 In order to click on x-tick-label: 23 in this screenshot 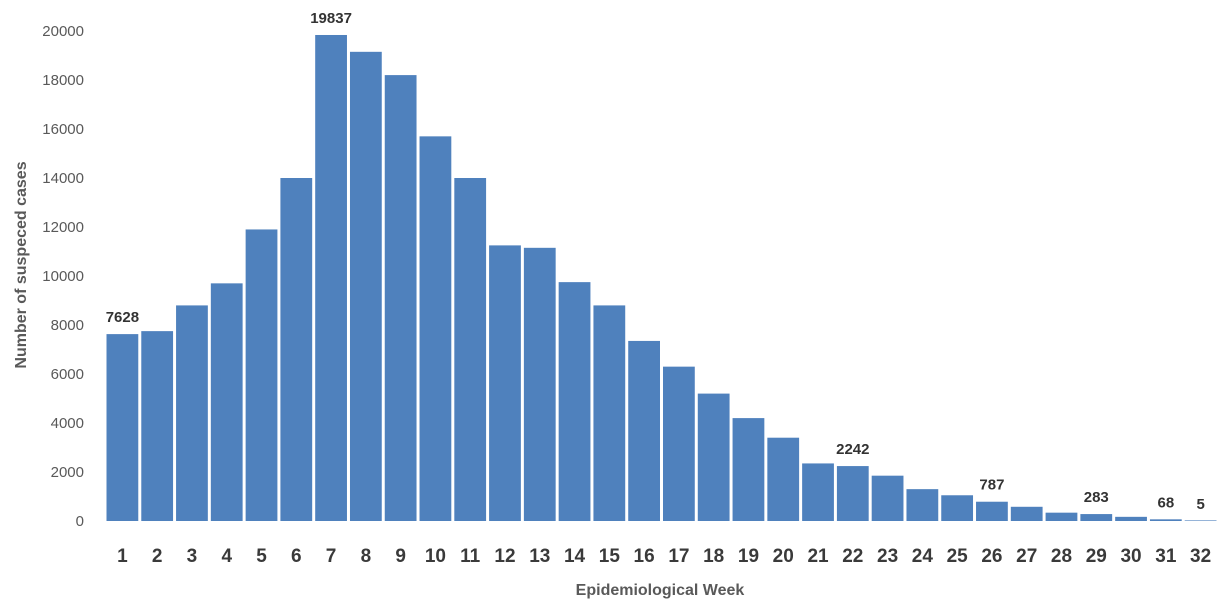, I will do `click(887, 556)`.